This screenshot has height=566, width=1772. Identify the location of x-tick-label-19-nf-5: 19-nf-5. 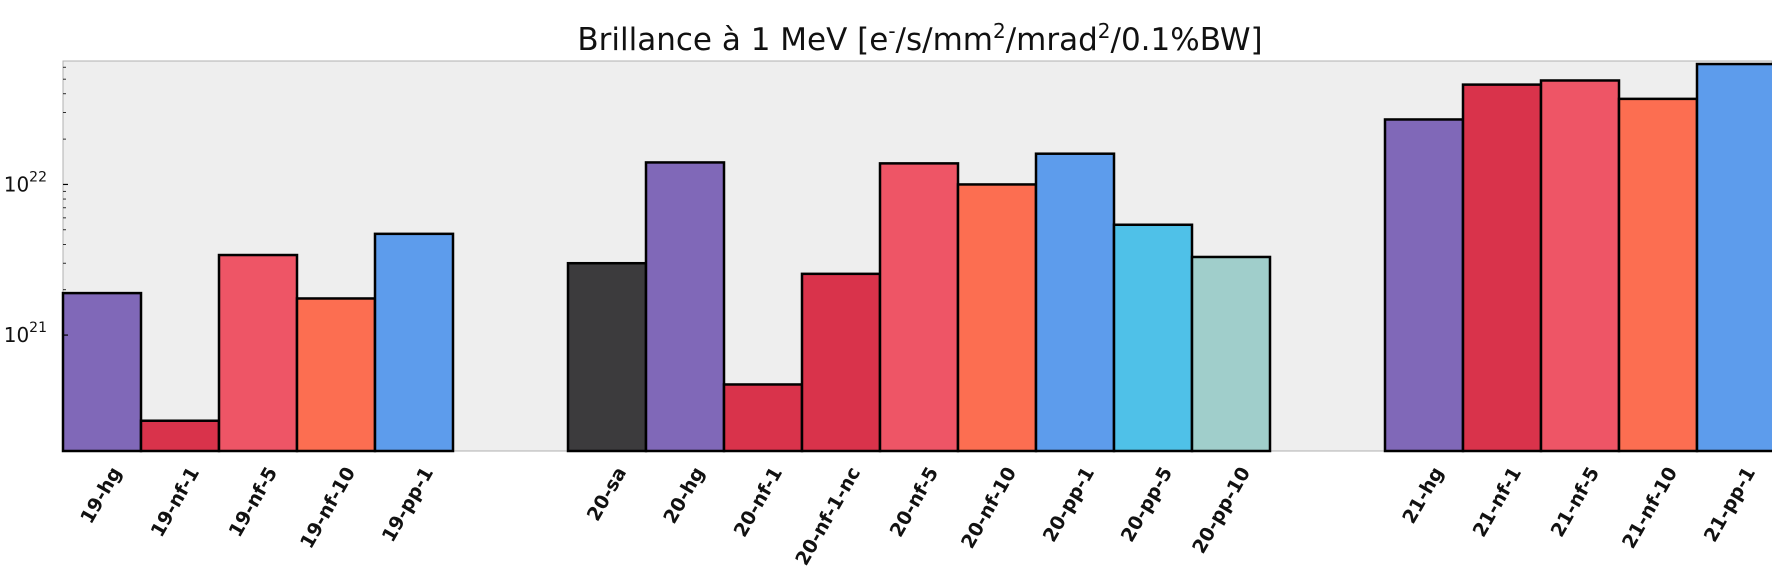
(253, 502).